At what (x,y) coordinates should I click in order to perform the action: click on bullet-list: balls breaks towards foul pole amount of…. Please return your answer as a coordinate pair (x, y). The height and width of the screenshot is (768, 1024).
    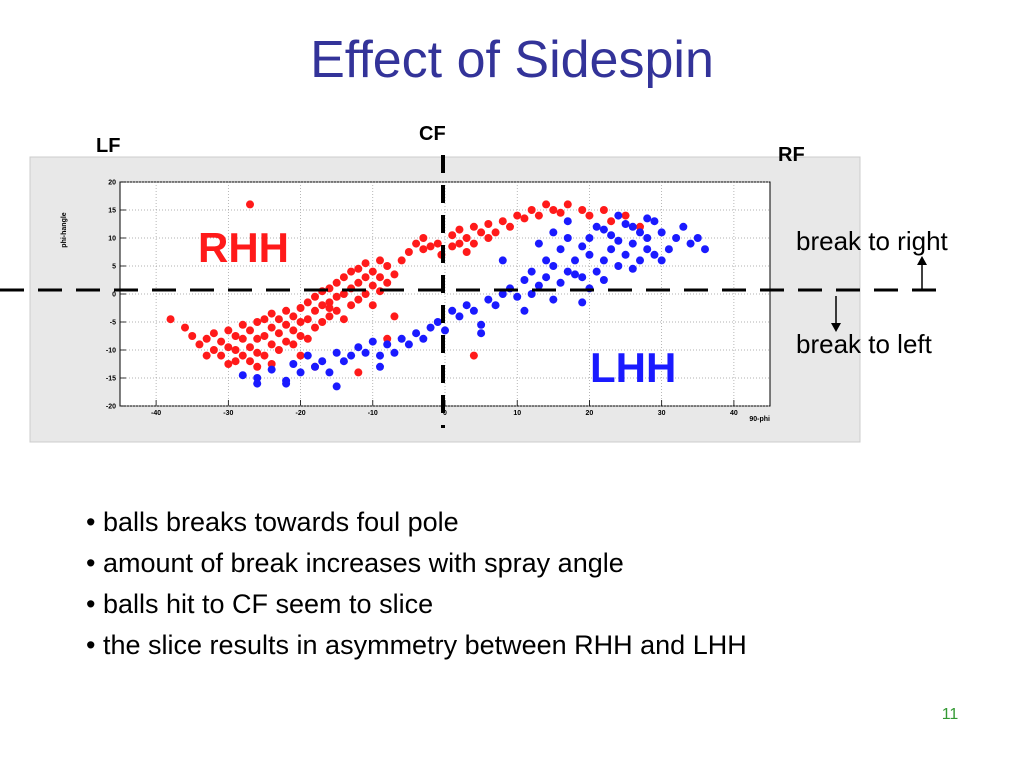
    Looking at the image, I should click on (416, 584).